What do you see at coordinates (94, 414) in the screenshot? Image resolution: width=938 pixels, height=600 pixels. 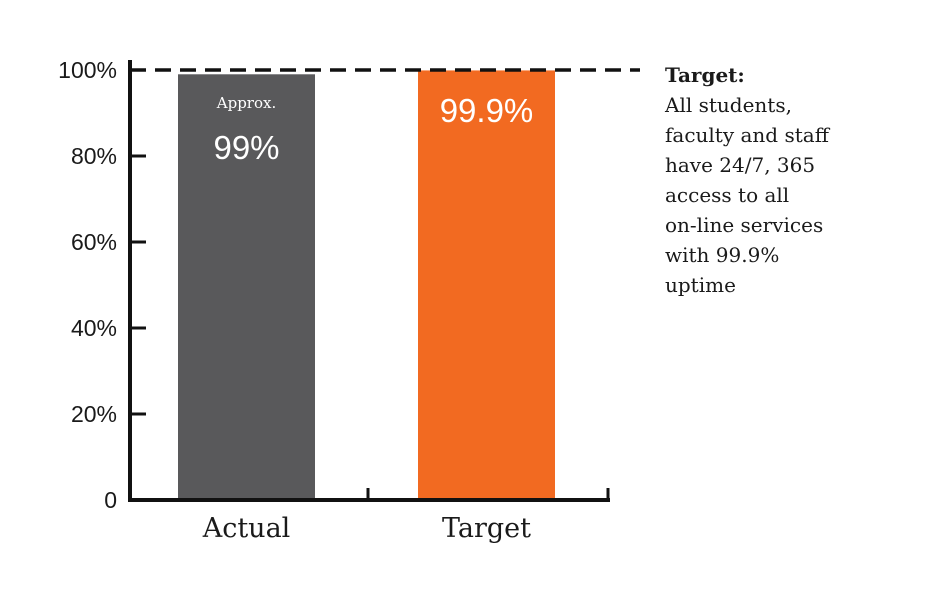 I see `y-tick-label: 20%` at bounding box center [94, 414].